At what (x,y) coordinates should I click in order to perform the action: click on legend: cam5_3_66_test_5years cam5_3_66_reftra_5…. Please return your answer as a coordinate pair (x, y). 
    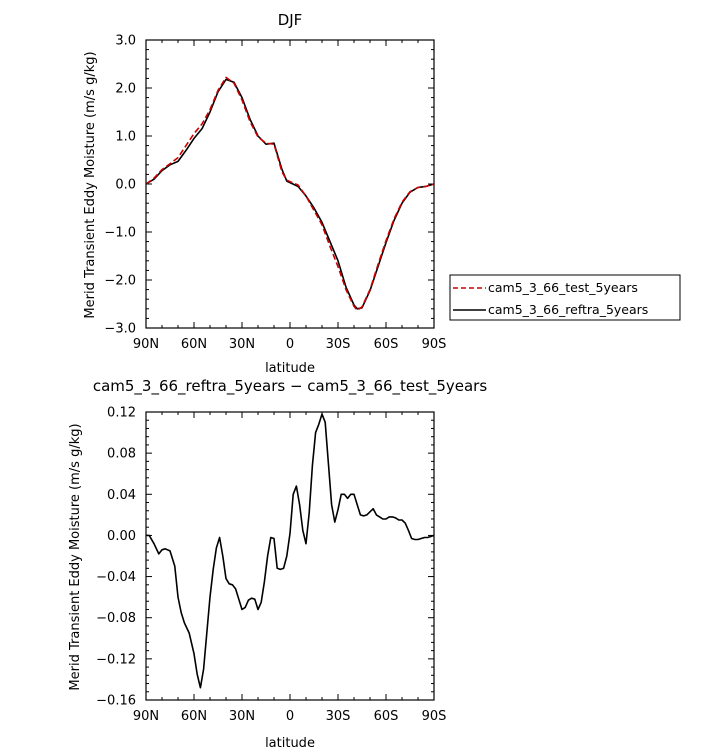
    Looking at the image, I should click on (565, 297).